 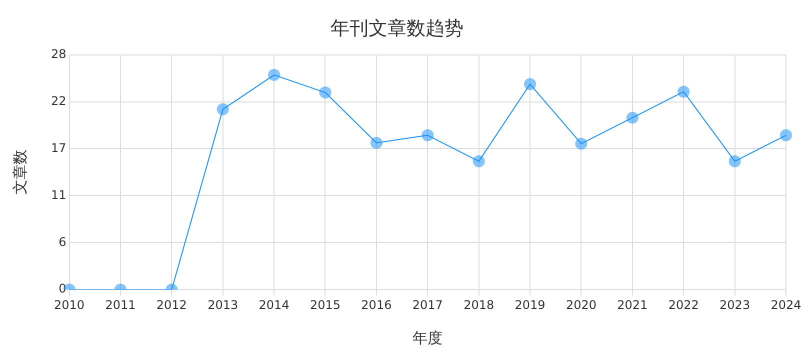 I want to click on x-tick-label: 2021, so click(x=632, y=305).